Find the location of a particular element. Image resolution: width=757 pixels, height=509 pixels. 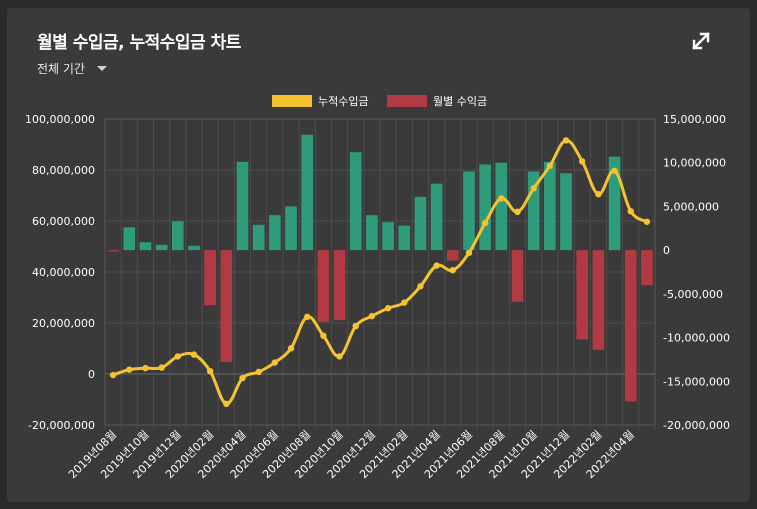

period-dropdown: 전체 기간 is located at coordinates (72, 68).